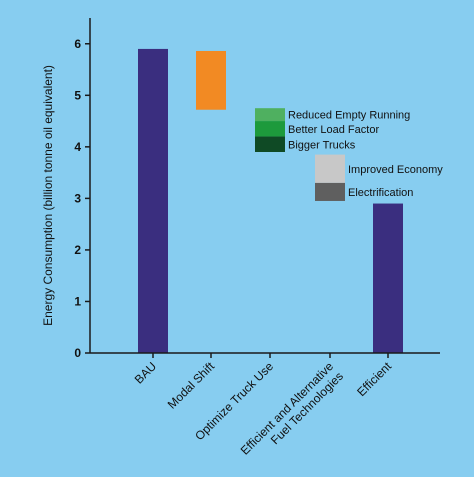  Describe the element at coordinates (330, 191) in the screenshot. I see `bar-electrification` at that location.